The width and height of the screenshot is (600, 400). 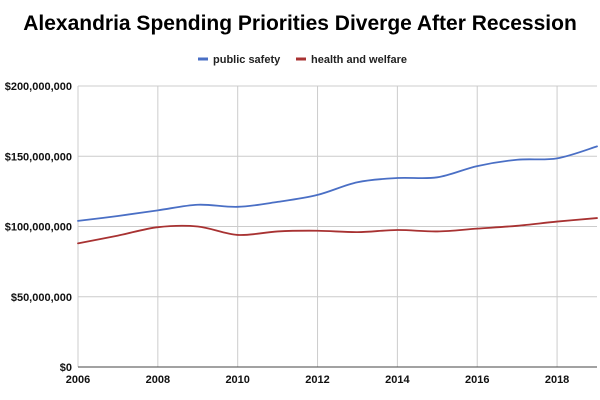 I want to click on x-axis-tick-labels: 2006 2008 2010 2012 2014 2016 2018, so click(x=318, y=380).